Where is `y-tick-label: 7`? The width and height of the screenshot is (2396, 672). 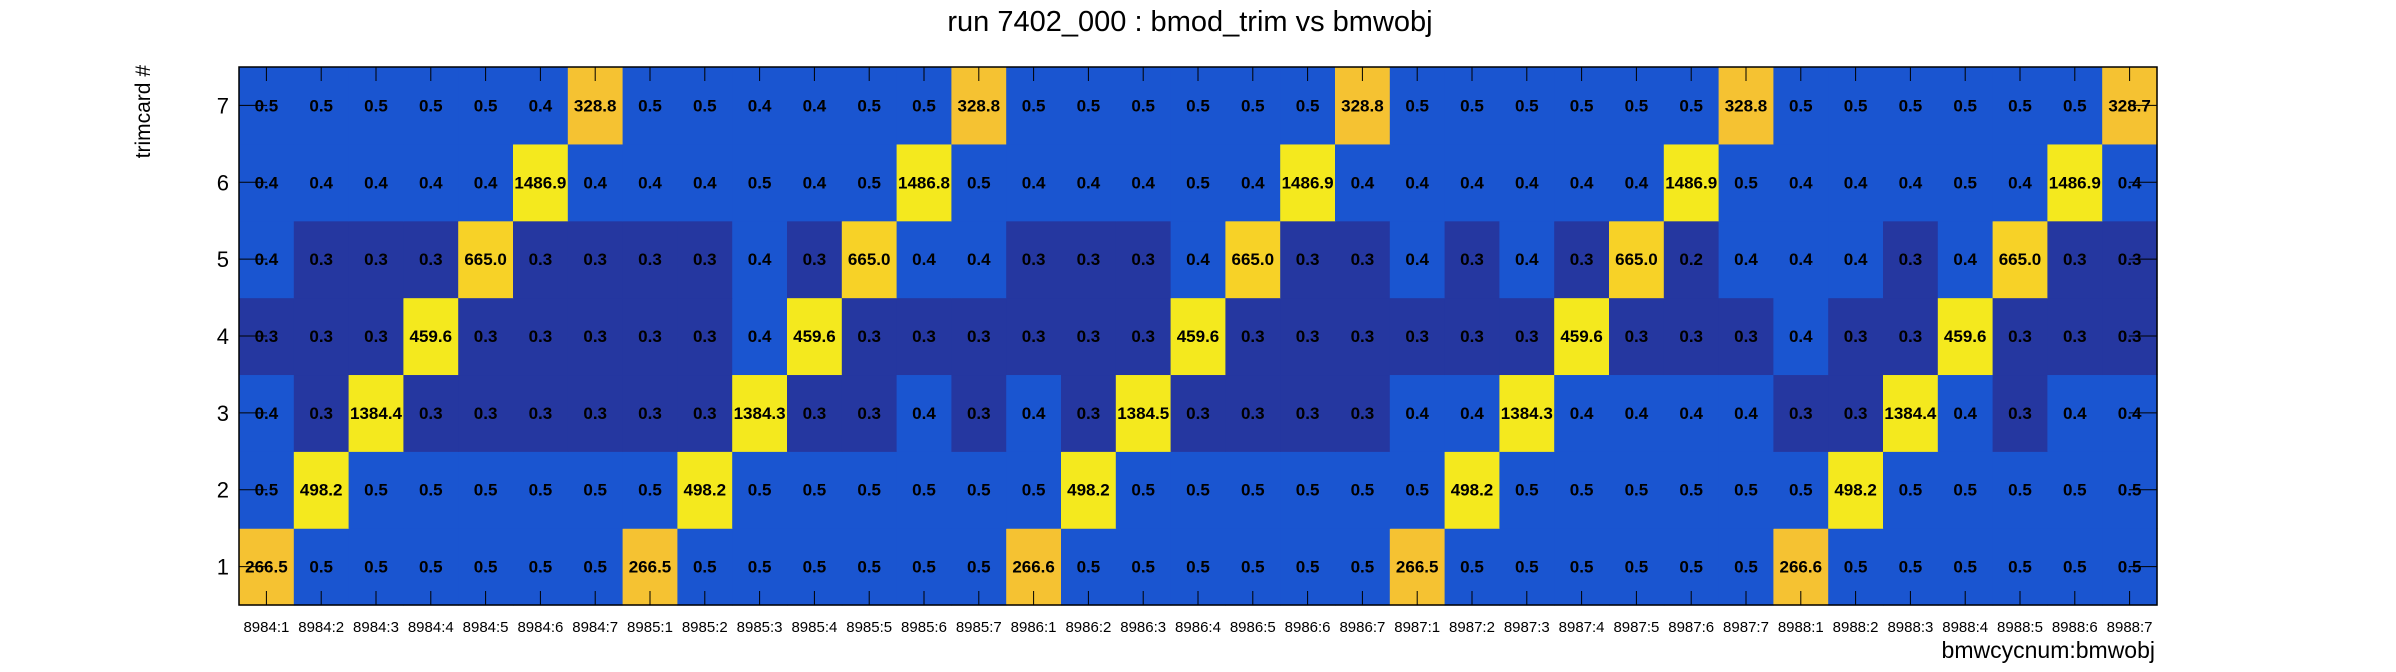 y-tick-label: 7 is located at coordinates (223, 105).